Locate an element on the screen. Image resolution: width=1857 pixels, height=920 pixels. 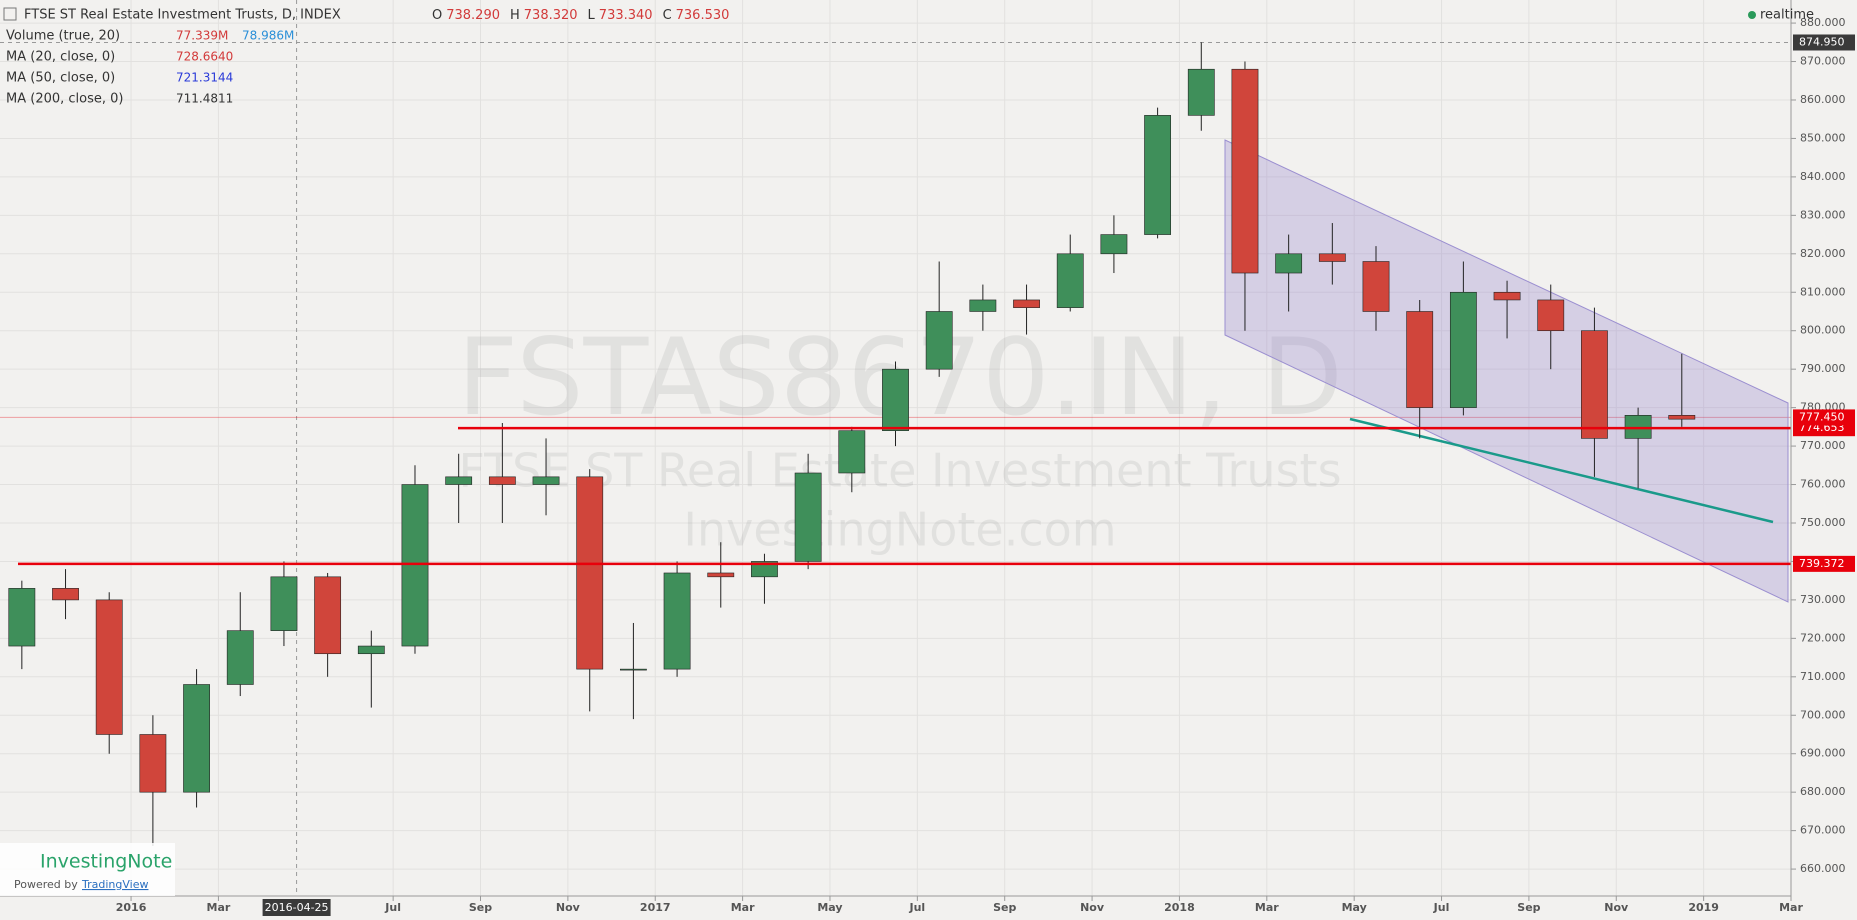
collapse-icon is located at coordinates (10, 14).